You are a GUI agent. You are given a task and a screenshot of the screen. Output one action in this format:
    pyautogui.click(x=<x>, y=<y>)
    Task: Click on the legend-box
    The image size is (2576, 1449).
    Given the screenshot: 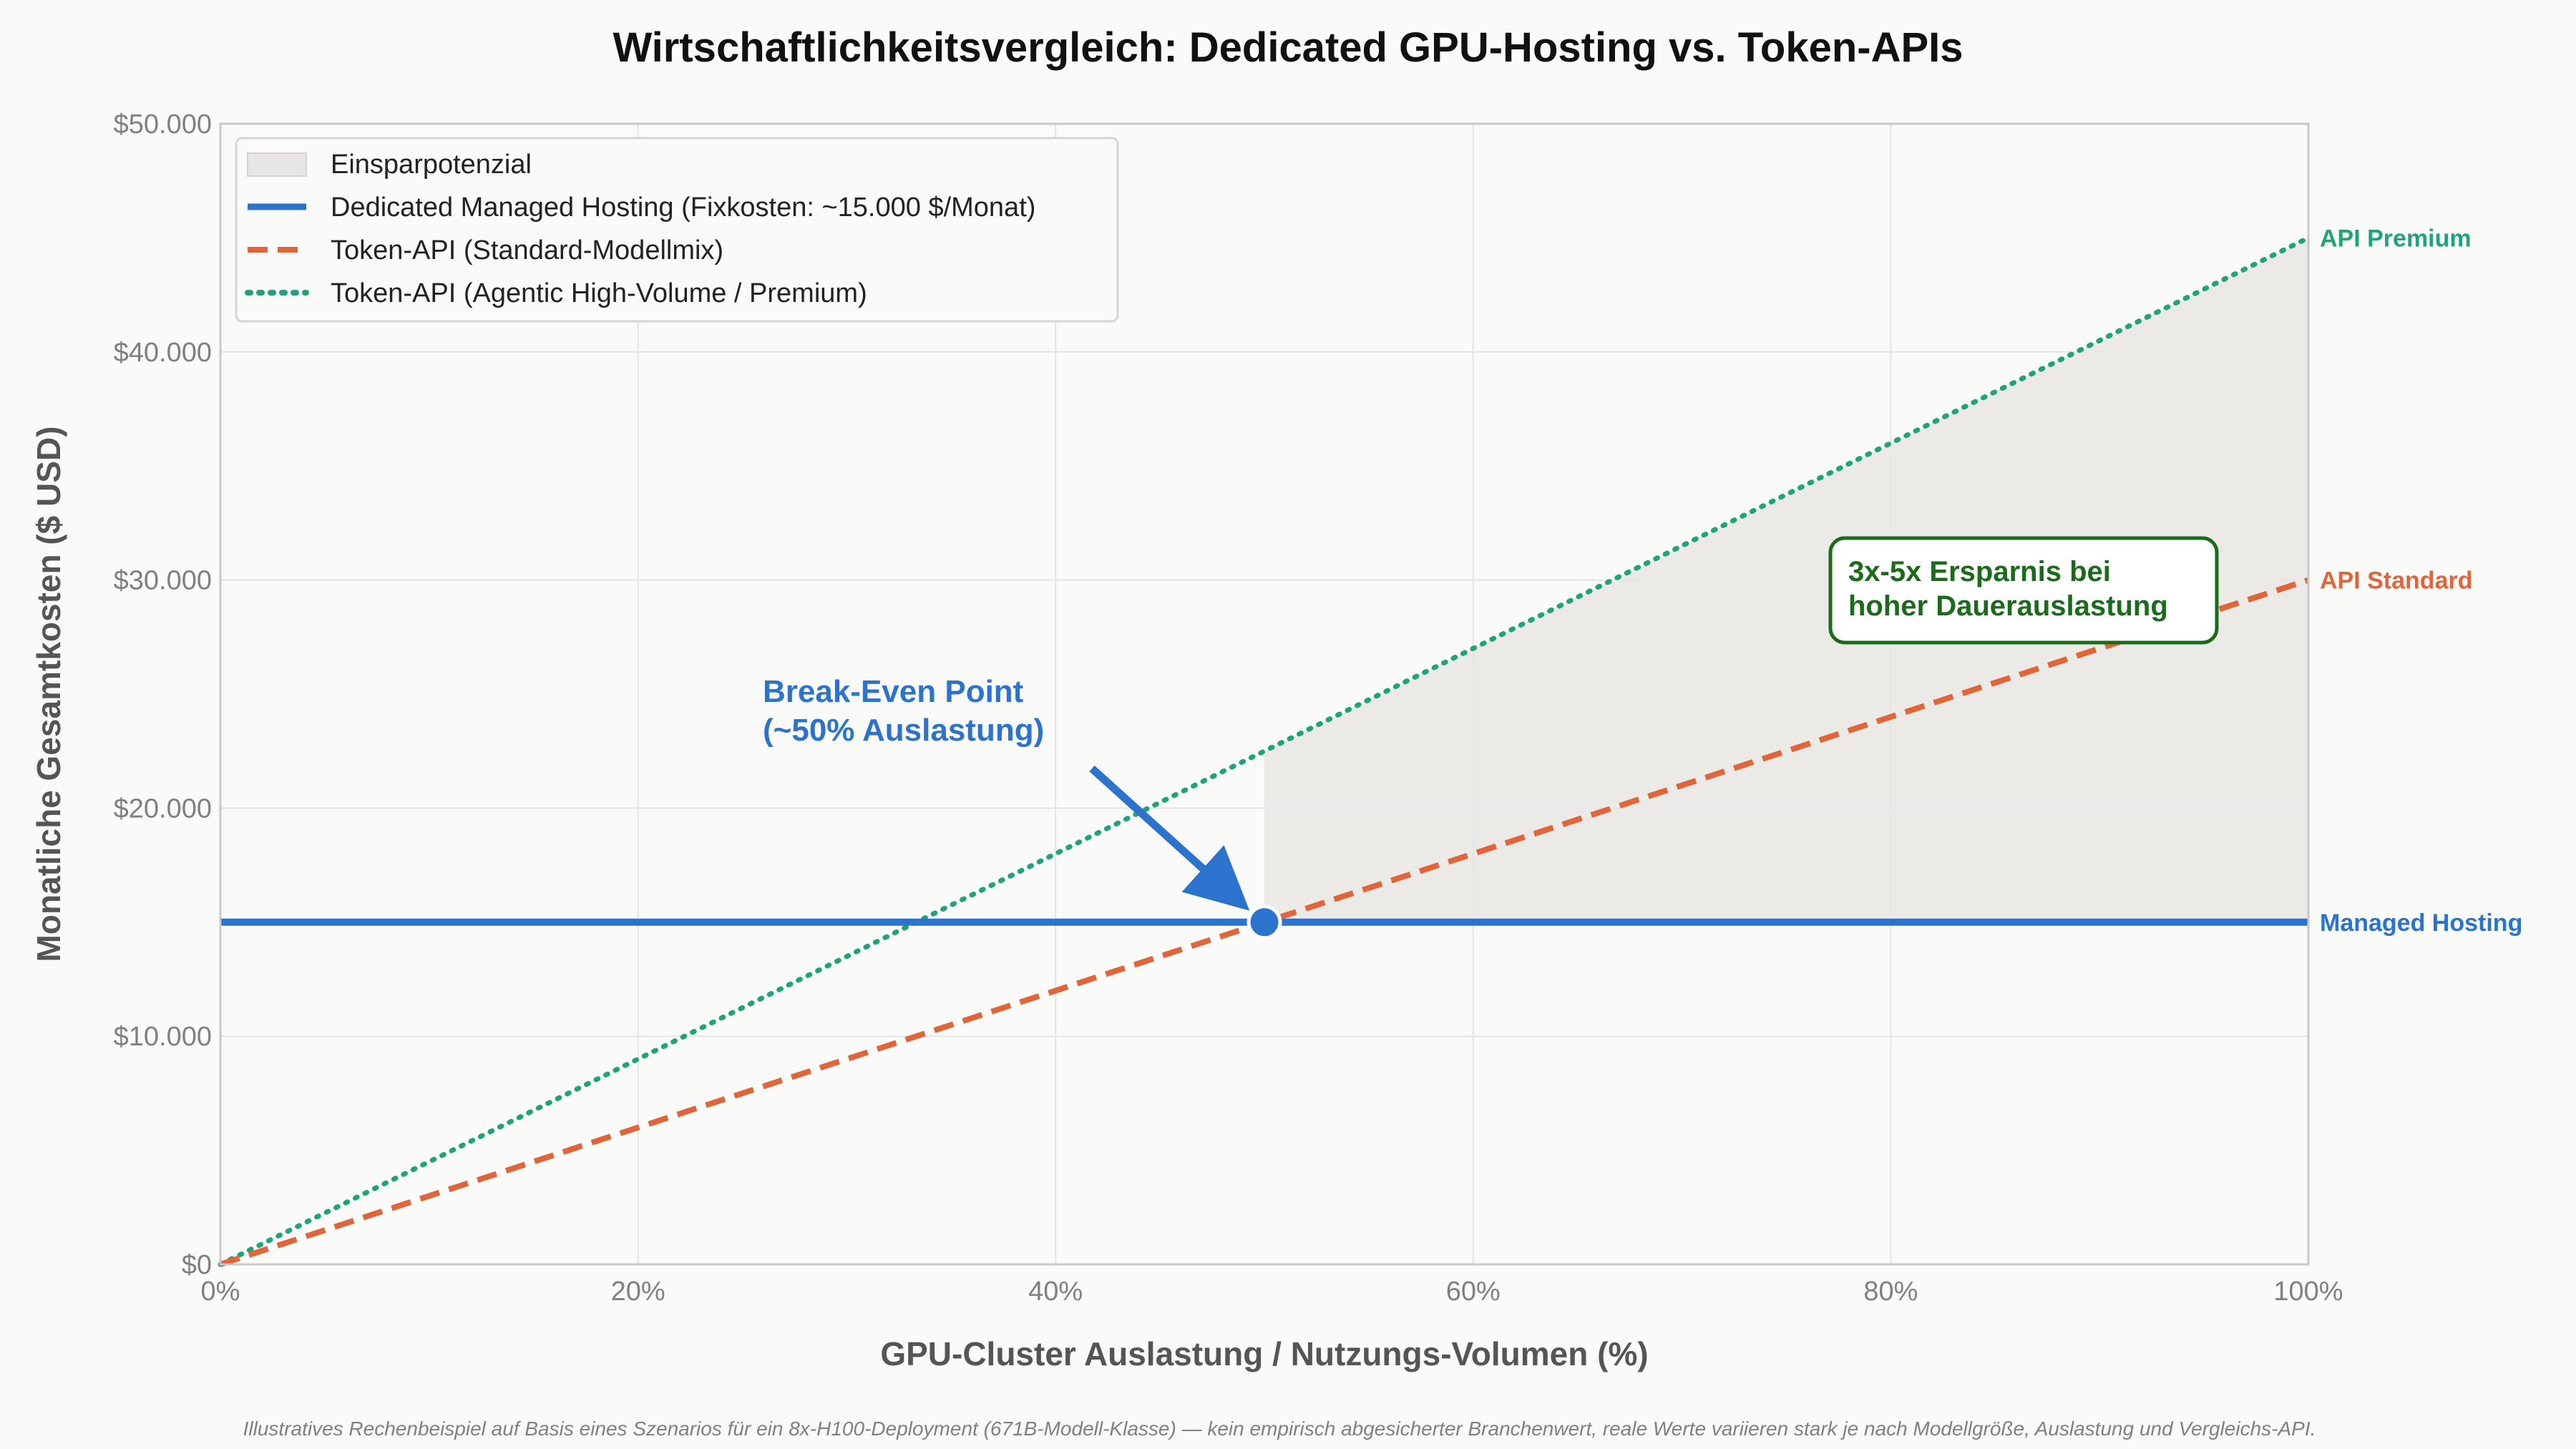 What is the action you would take?
    pyautogui.click(x=677, y=230)
    